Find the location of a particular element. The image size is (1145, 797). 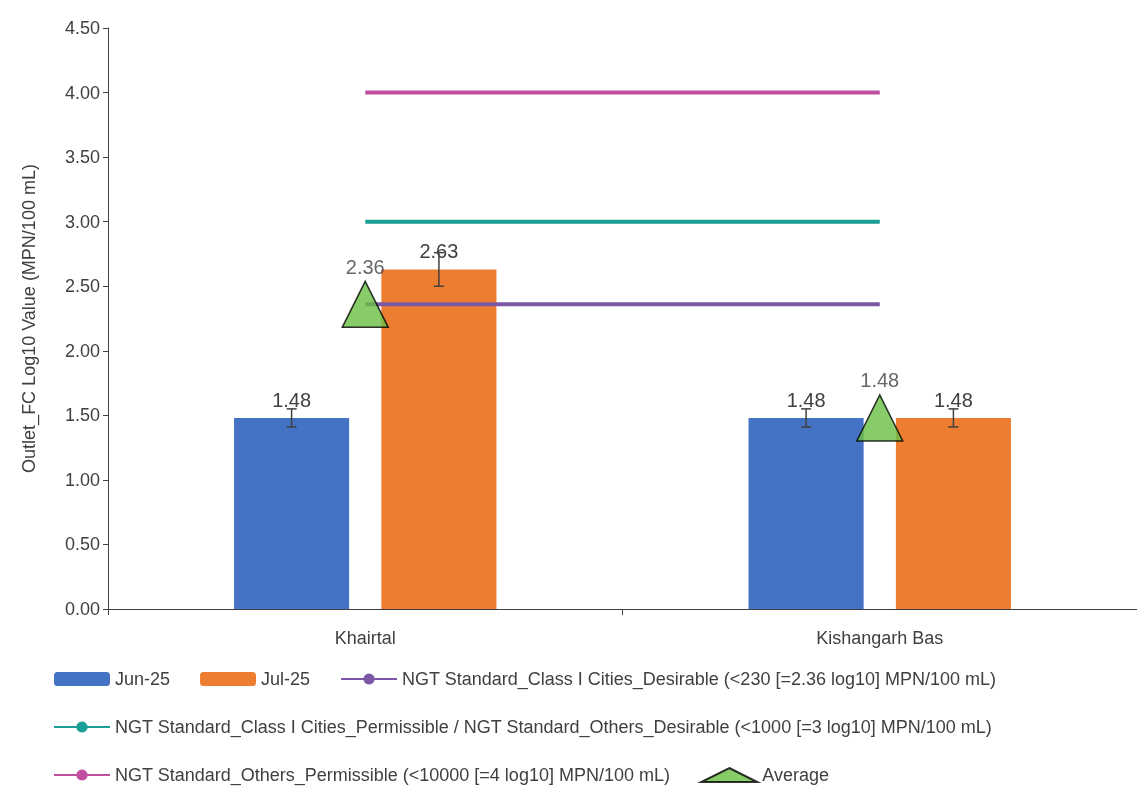

legend-label: NGT Standard_Others_Permissible (<10000 [=4 log10] MPN/100 mL) is located at coordinates (392, 775).